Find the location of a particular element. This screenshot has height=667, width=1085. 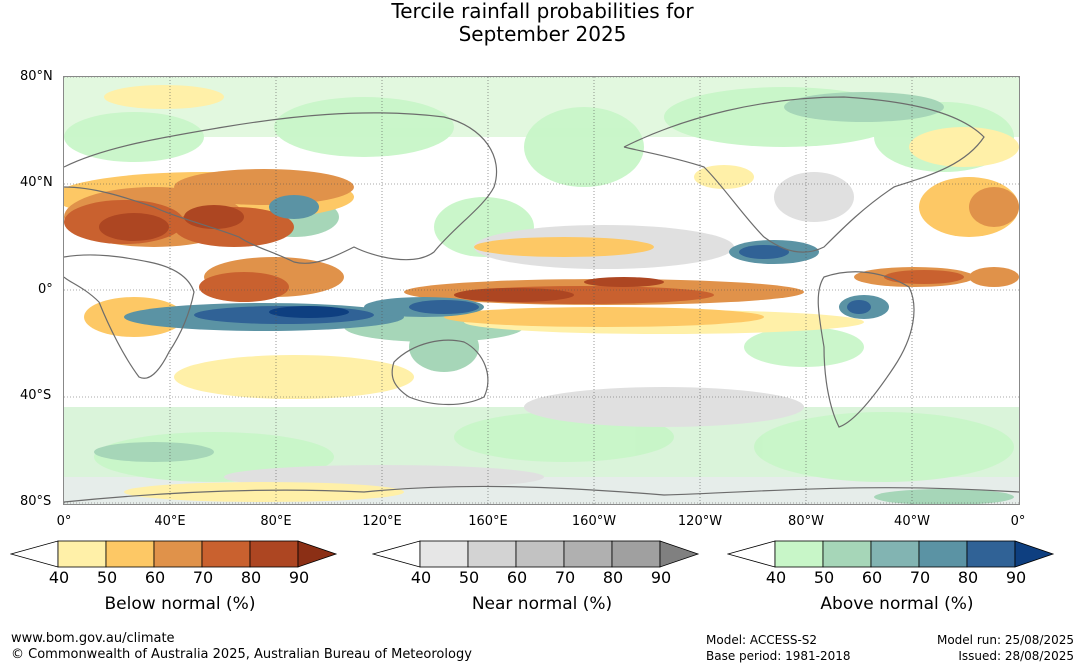

colorbar-above-normal-svg is located at coordinates (891, 554).